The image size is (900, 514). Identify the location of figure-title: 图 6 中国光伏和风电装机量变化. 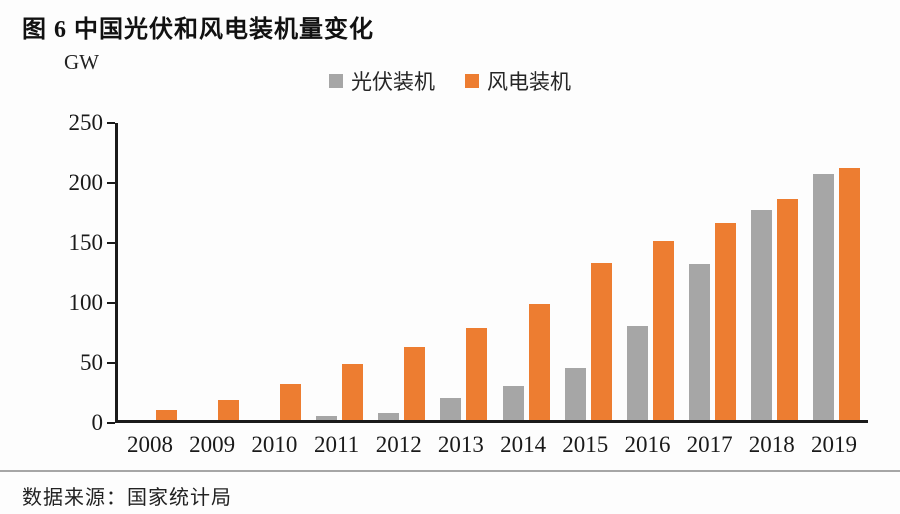
(198, 30).